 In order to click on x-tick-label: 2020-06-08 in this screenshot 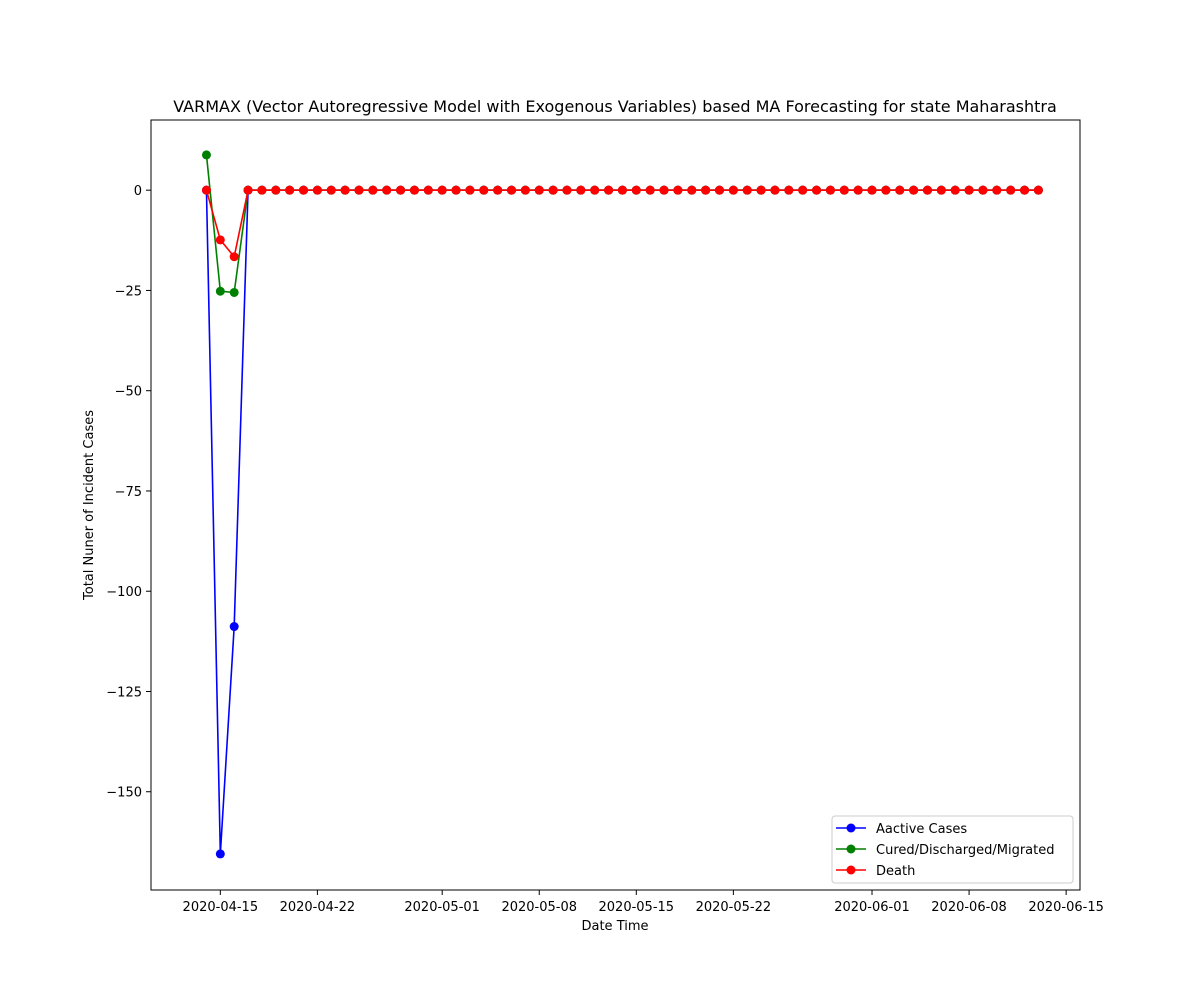, I will do `click(969, 907)`.